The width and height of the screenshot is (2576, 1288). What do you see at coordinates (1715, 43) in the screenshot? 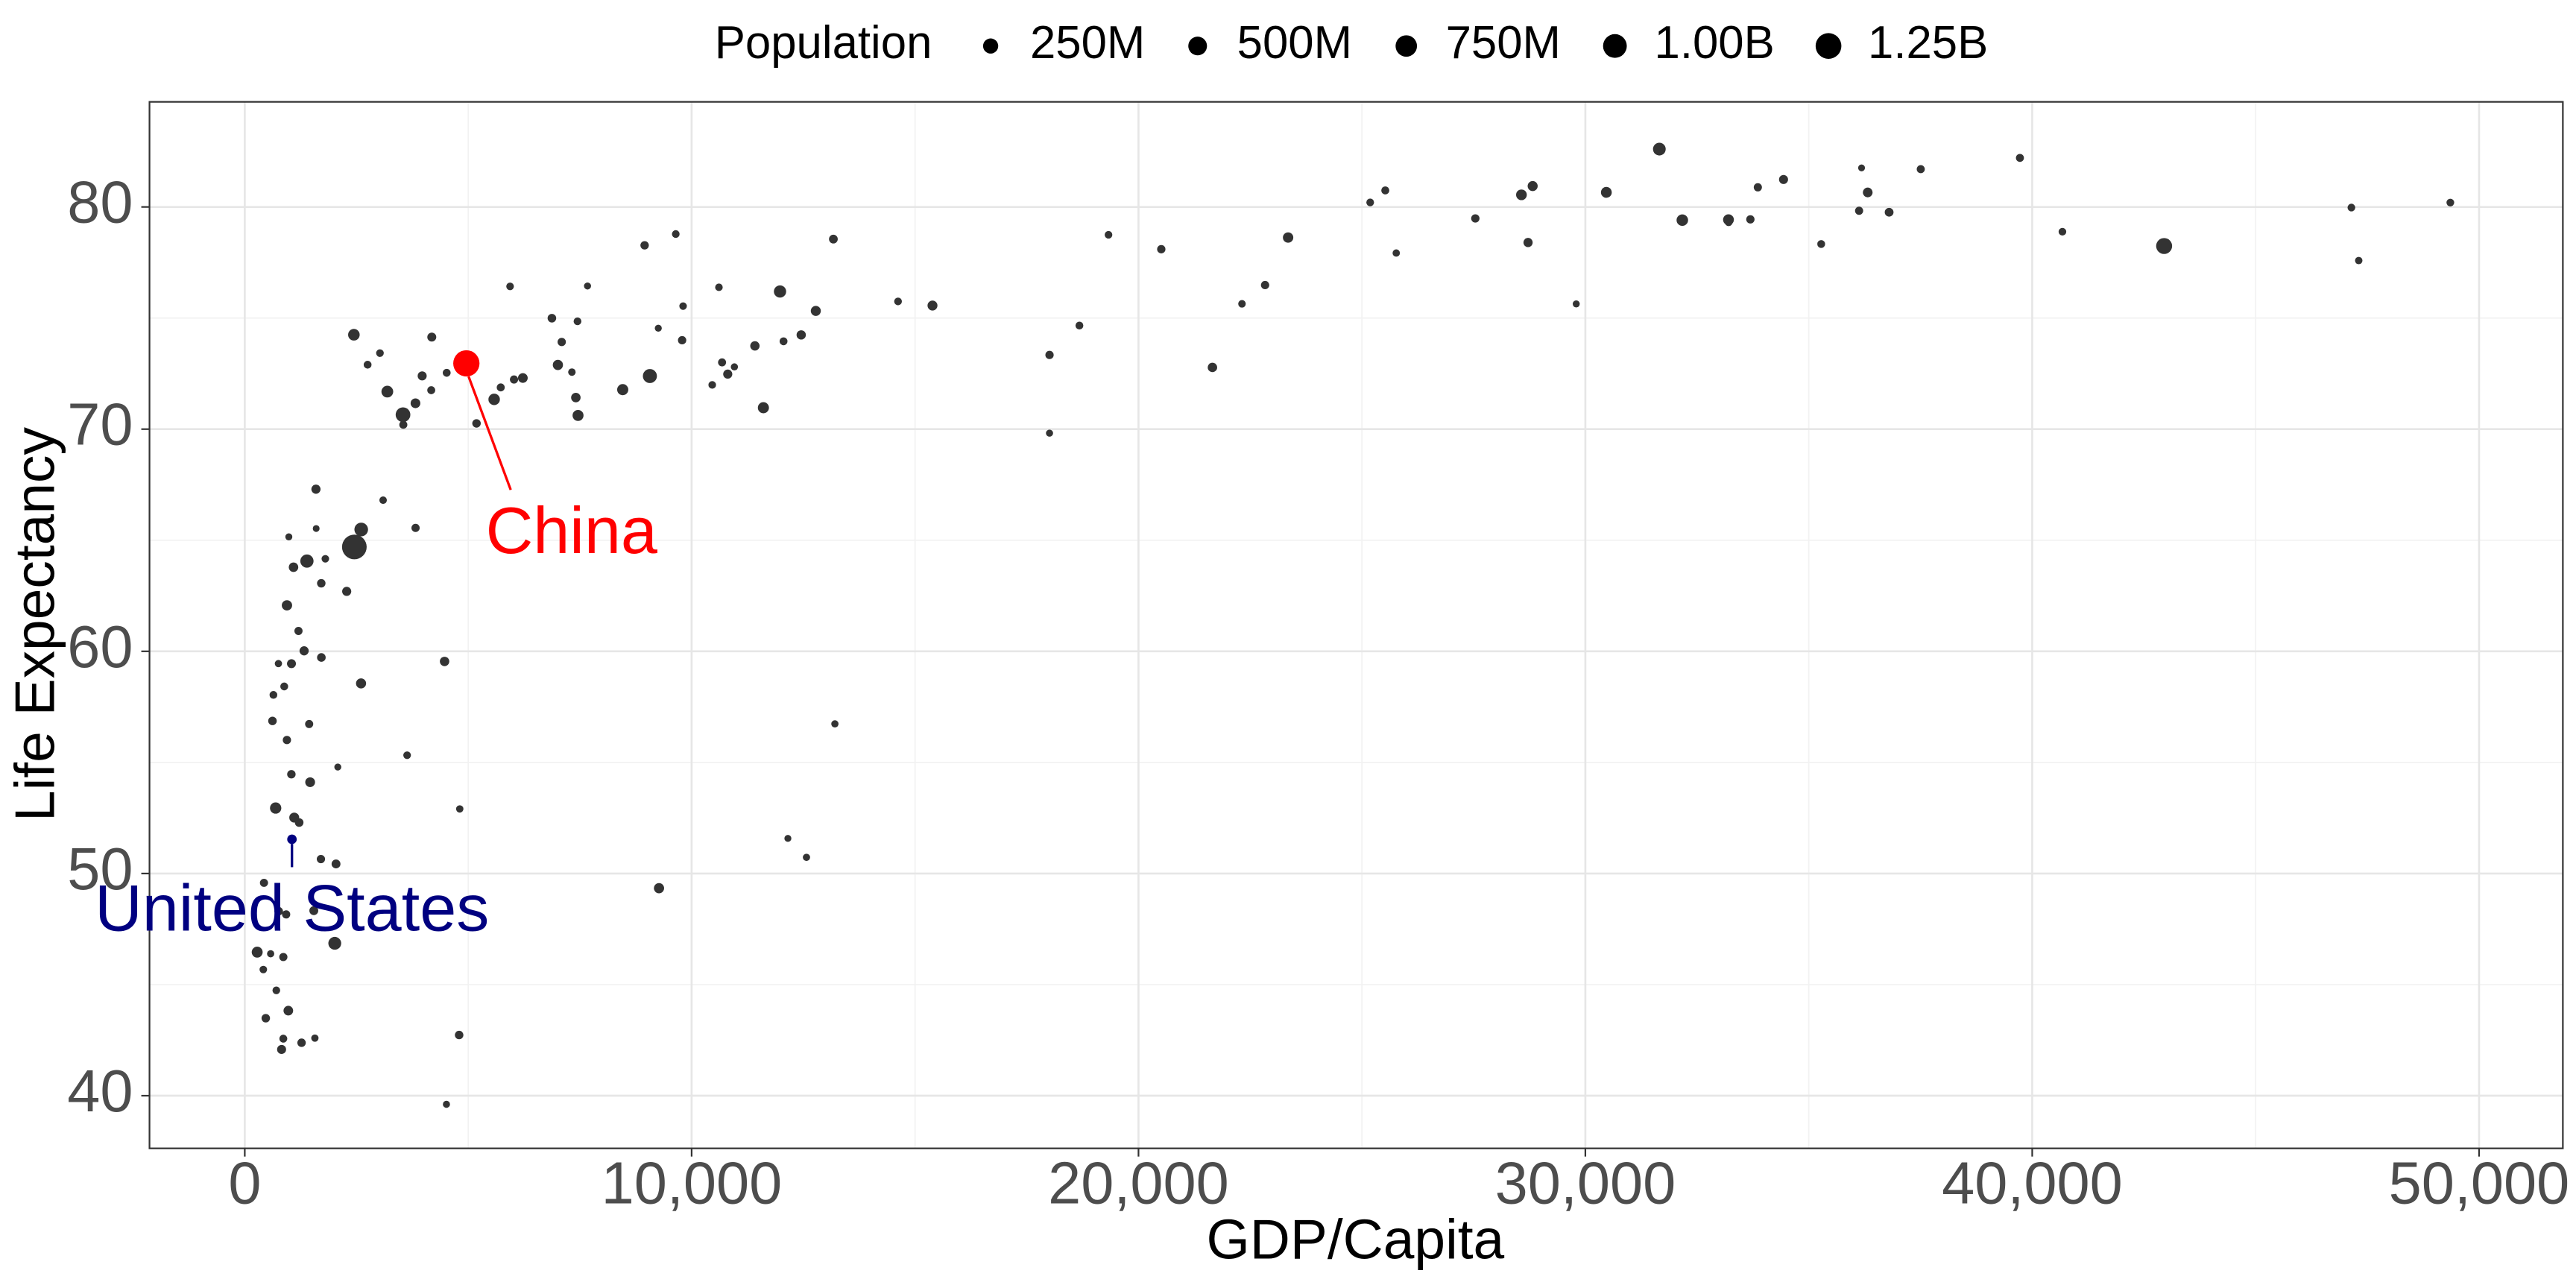
I see `legend-label: 1.00B` at bounding box center [1715, 43].